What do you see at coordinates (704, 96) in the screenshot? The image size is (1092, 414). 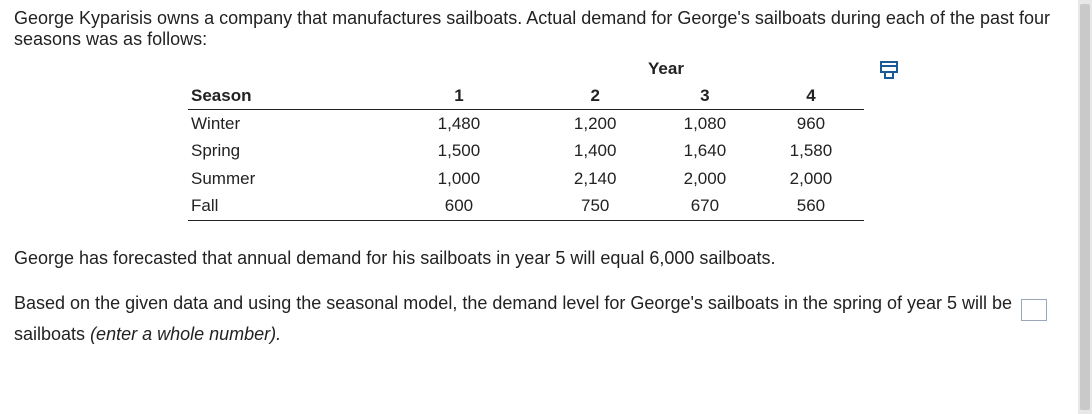 I see `year-column-header: 3` at bounding box center [704, 96].